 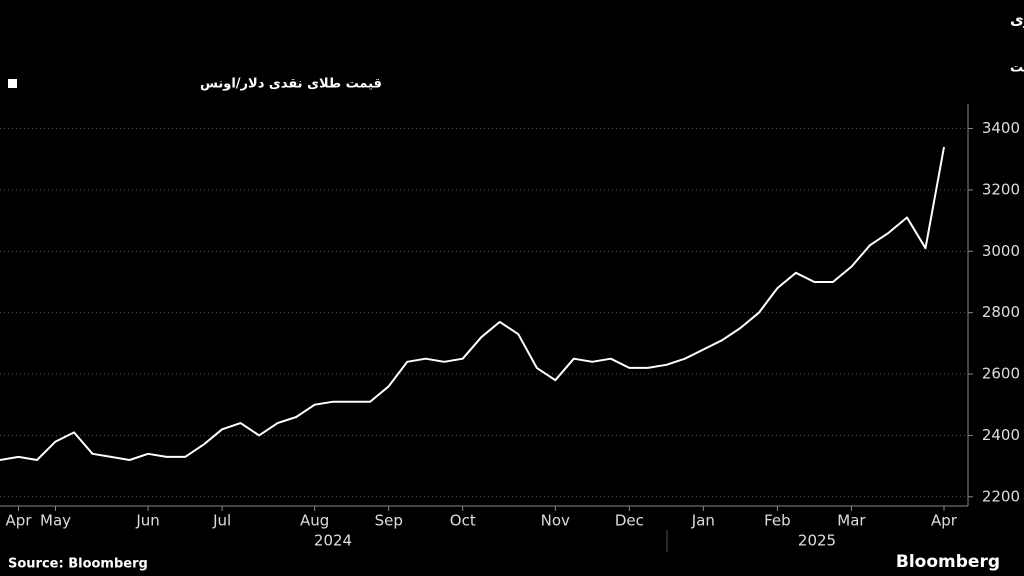 What do you see at coordinates (1001, 435) in the screenshot?
I see `y-tick-label: 2400` at bounding box center [1001, 435].